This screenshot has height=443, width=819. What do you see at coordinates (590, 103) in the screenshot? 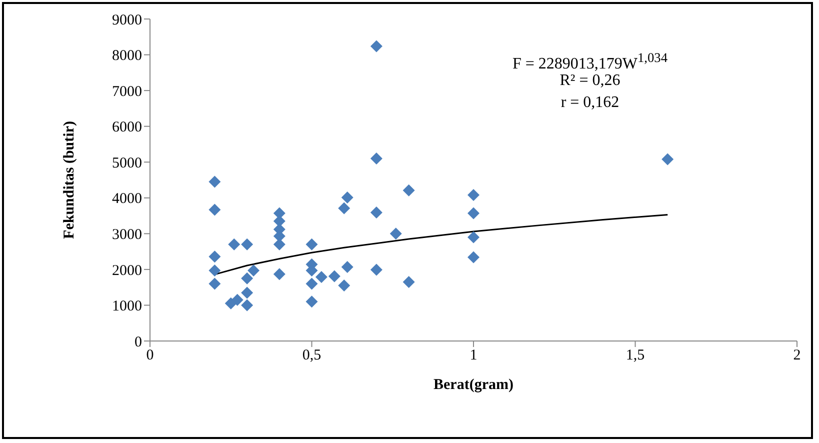
I see `annotation: r = 0,162` at bounding box center [590, 103].